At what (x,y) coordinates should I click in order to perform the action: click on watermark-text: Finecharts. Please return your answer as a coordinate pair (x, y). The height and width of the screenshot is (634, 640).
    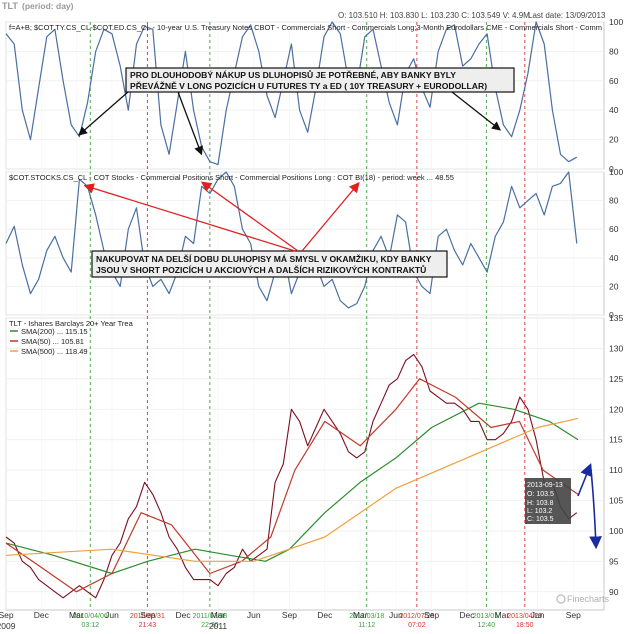
    Looking at the image, I should click on (588, 599).